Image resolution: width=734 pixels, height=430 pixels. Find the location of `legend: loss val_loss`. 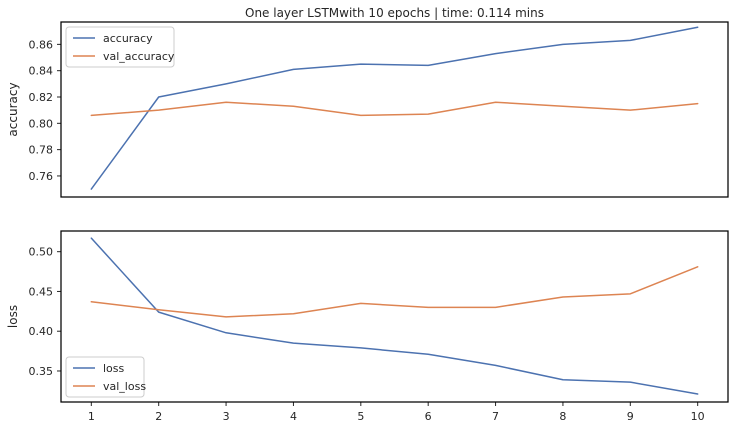

legend: loss val_loss is located at coordinates (105, 377).